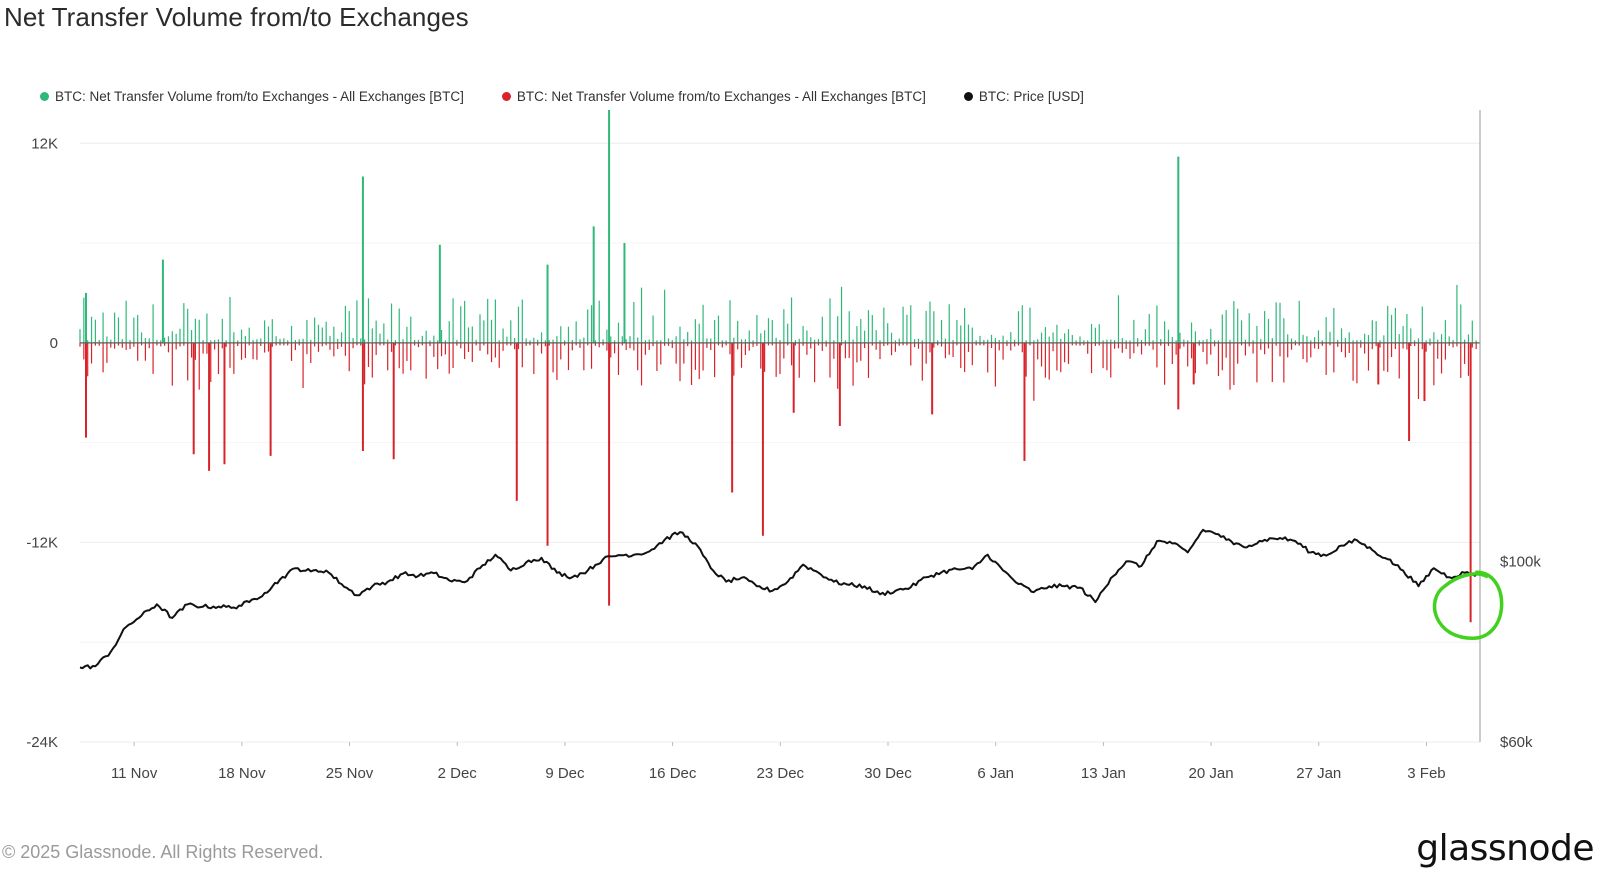 This screenshot has height=877, width=1600. Describe the element at coordinates (163, 852) in the screenshot. I see `copyright-text: © 2025 Glassnode. All Rights Reserved.` at that location.